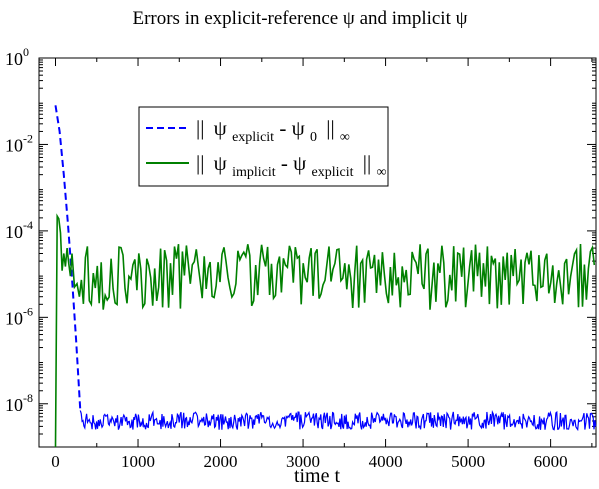 This screenshot has width=599, height=489. I want to click on y-tick-label: 10⁻⁴, so click(19, 230).